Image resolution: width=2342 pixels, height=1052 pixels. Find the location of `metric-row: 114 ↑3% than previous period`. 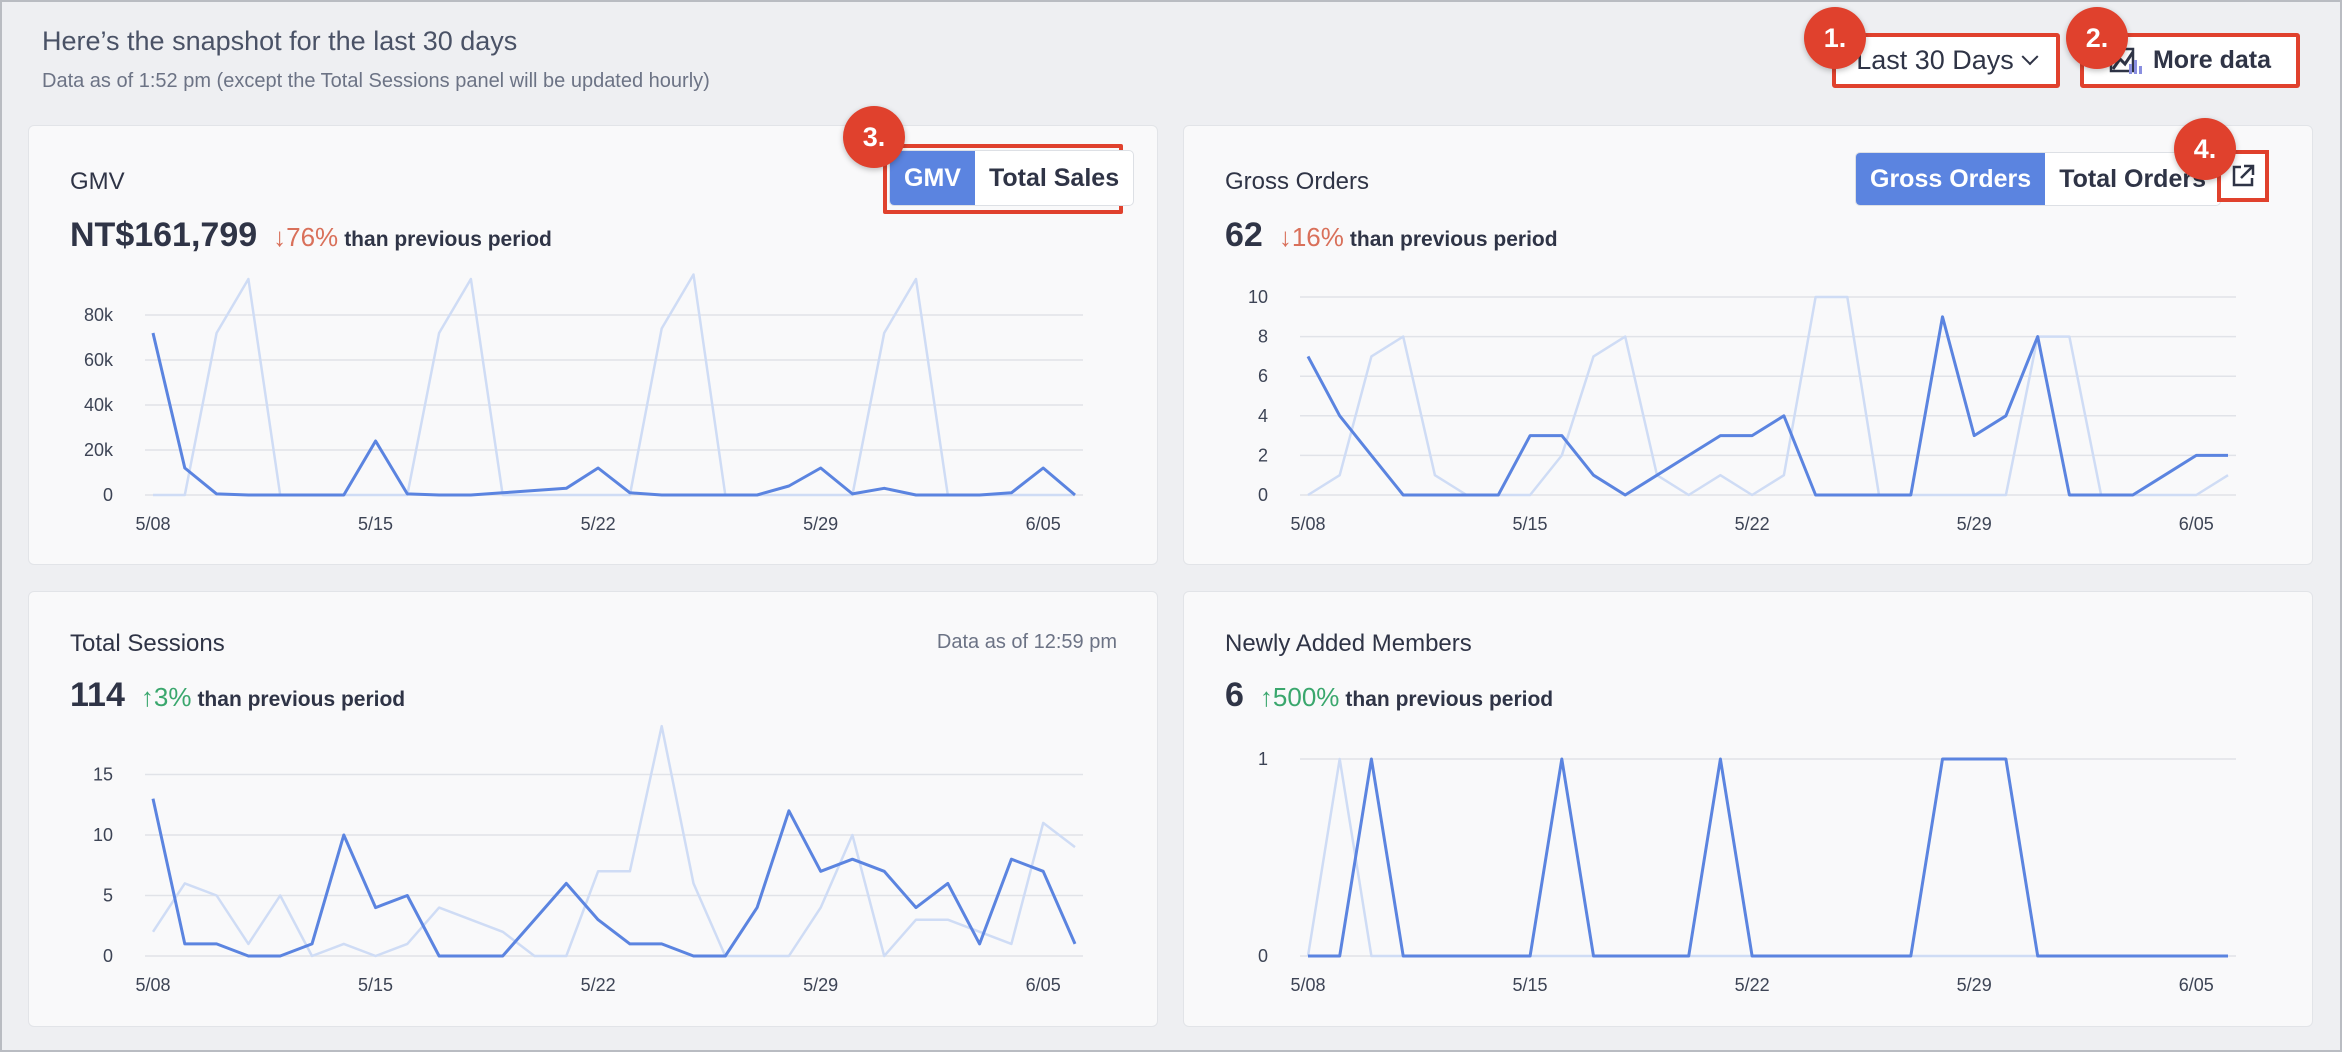

metric-row: 114 ↑3% than previous period is located at coordinates (237, 695).